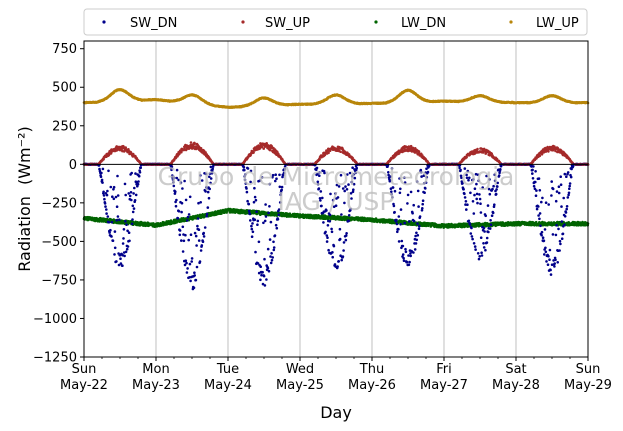  What do you see at coordinates (511, 22) in the screenshot?
I see `legend-marker-lw-up` at bounding box center [511, 22].